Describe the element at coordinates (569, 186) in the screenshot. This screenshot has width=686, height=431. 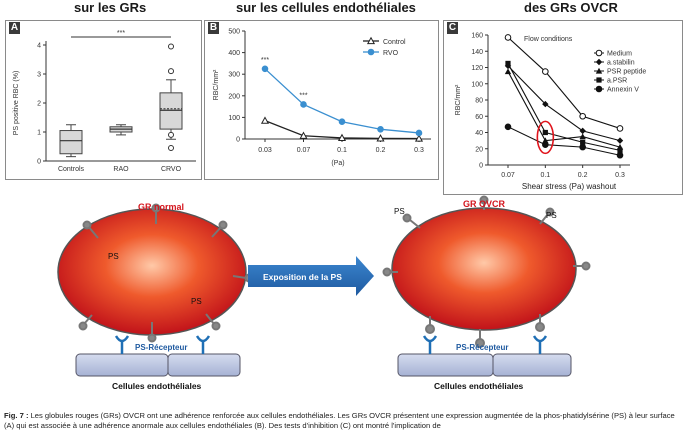
I see `panel-c-xlabel: Shear stress (Pa) washout` at that location.